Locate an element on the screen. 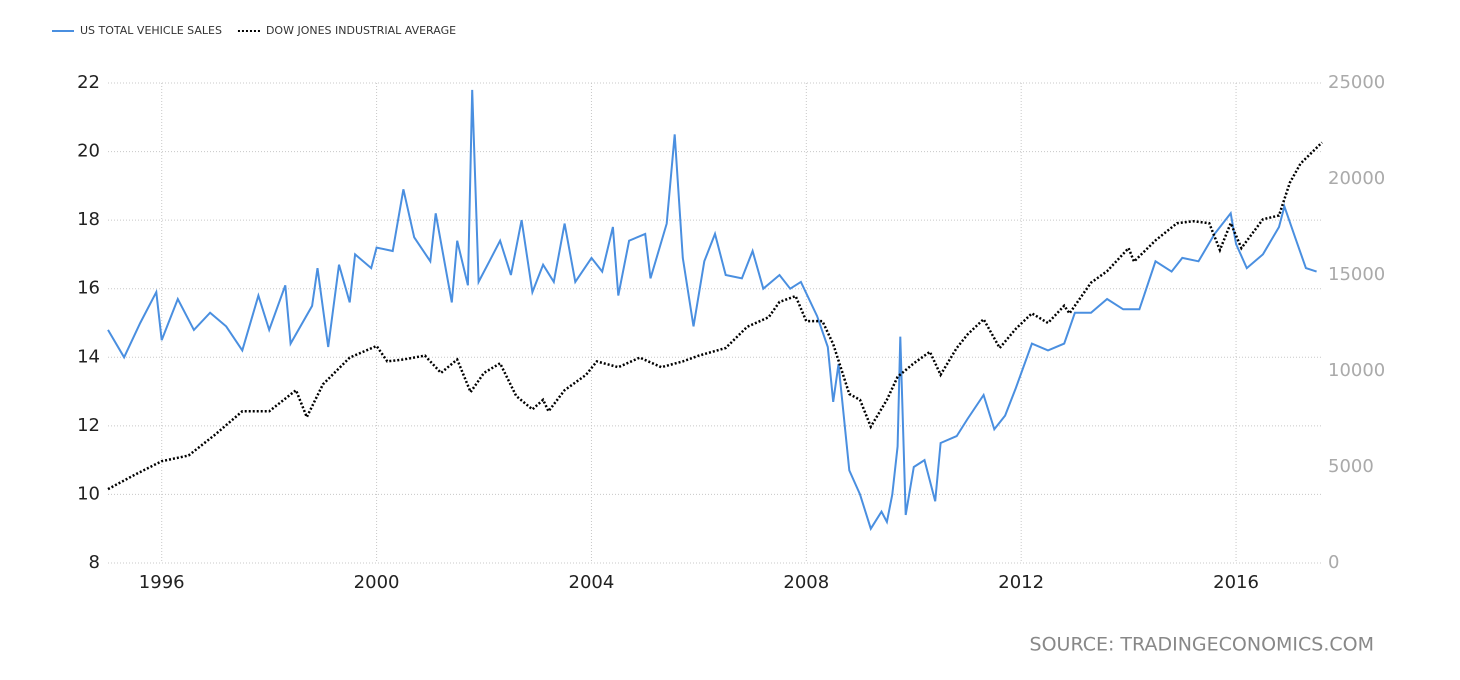 Image resolution: width=1460 pixels, height=680 pixels. y2-tick-label: 10000 is located at coordinates (1356, 370).